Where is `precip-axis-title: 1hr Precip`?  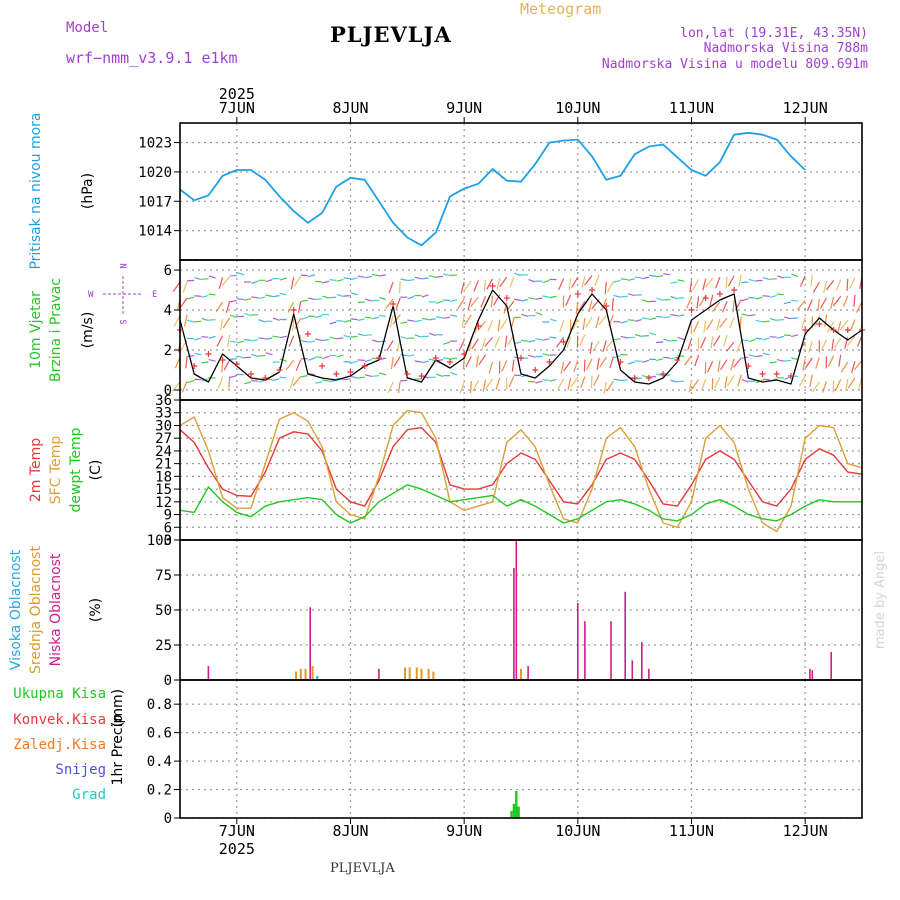
precip-axis-title: 1hr Precip is located at coordinates (118, 750).